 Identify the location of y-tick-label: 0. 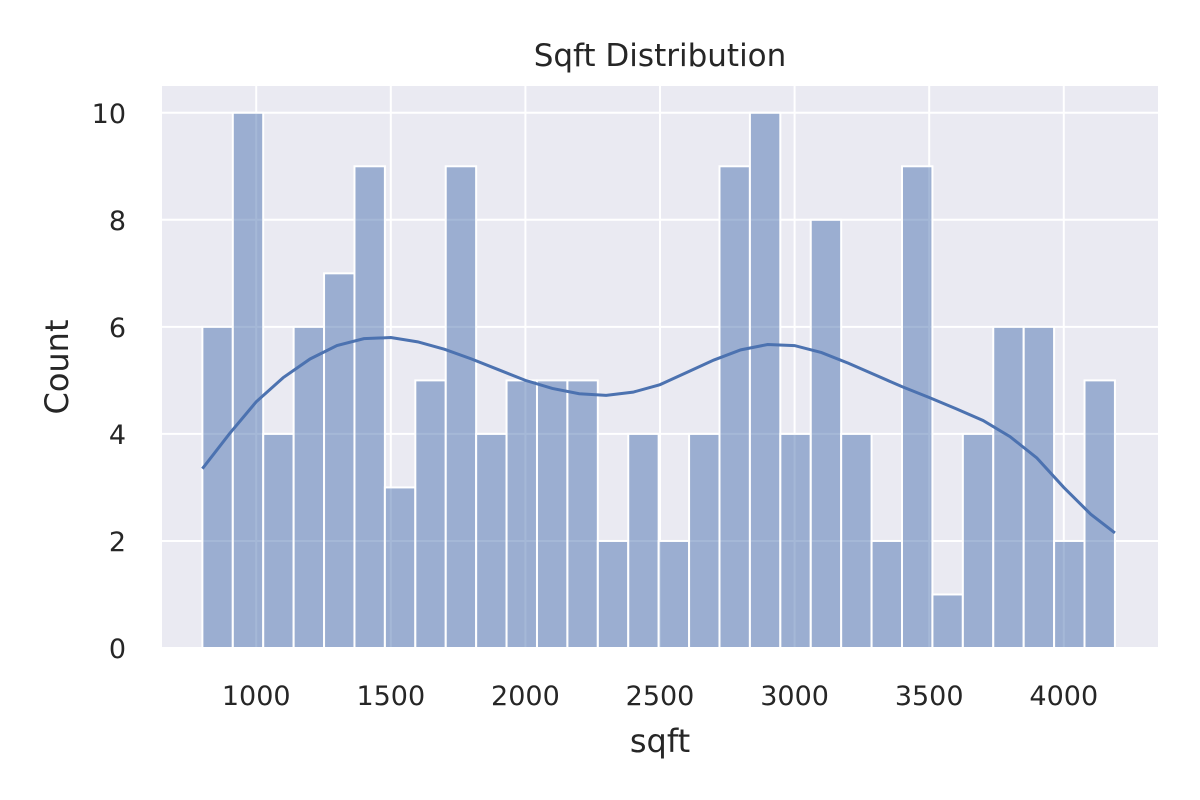
(117, 649).